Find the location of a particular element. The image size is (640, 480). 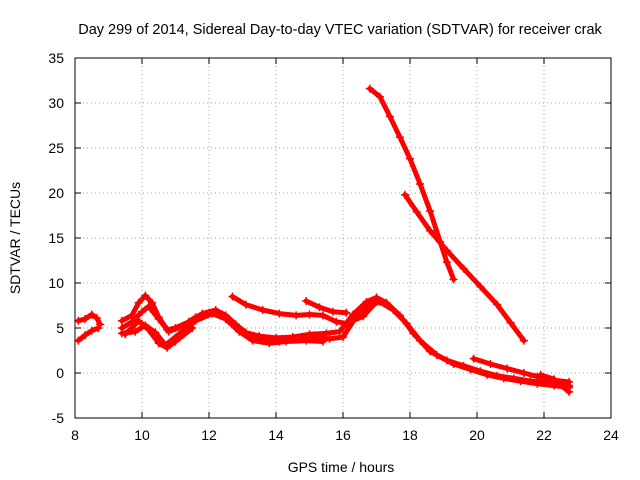

x-tick-label: 16 is located at coordinates (343, 435).